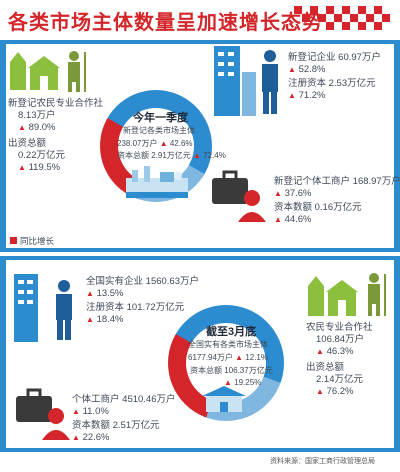 This screenshot has height=472, width=400. I want to click on section1-coop-label: 新登记农民专业合作社, so click(56, 103).